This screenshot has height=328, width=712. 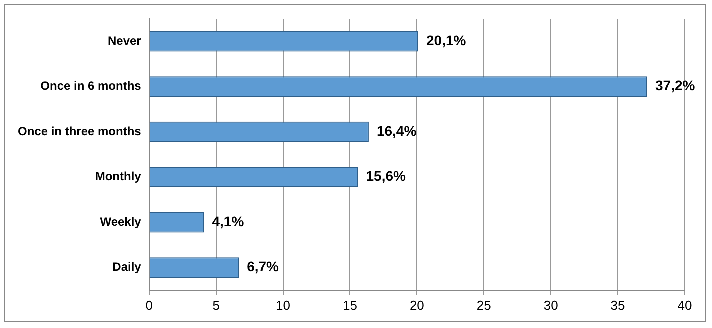 What do you see at coordinates (263, 266) in the screenshot?
I see `data-label: 6,7%` at bounding box center [263, 266].